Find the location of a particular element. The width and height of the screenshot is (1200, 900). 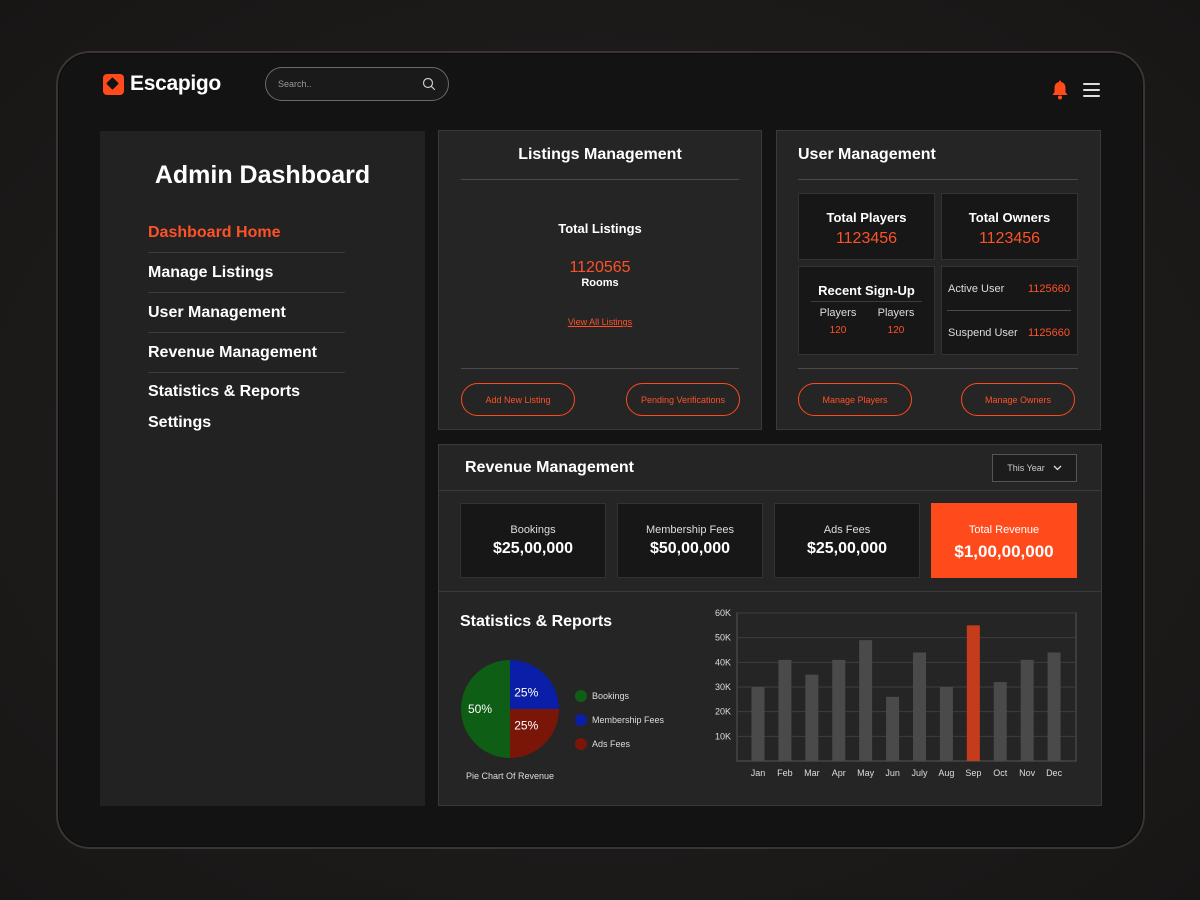

add-new-listing-button: Add New Listing is located at coordinates (518, 399).